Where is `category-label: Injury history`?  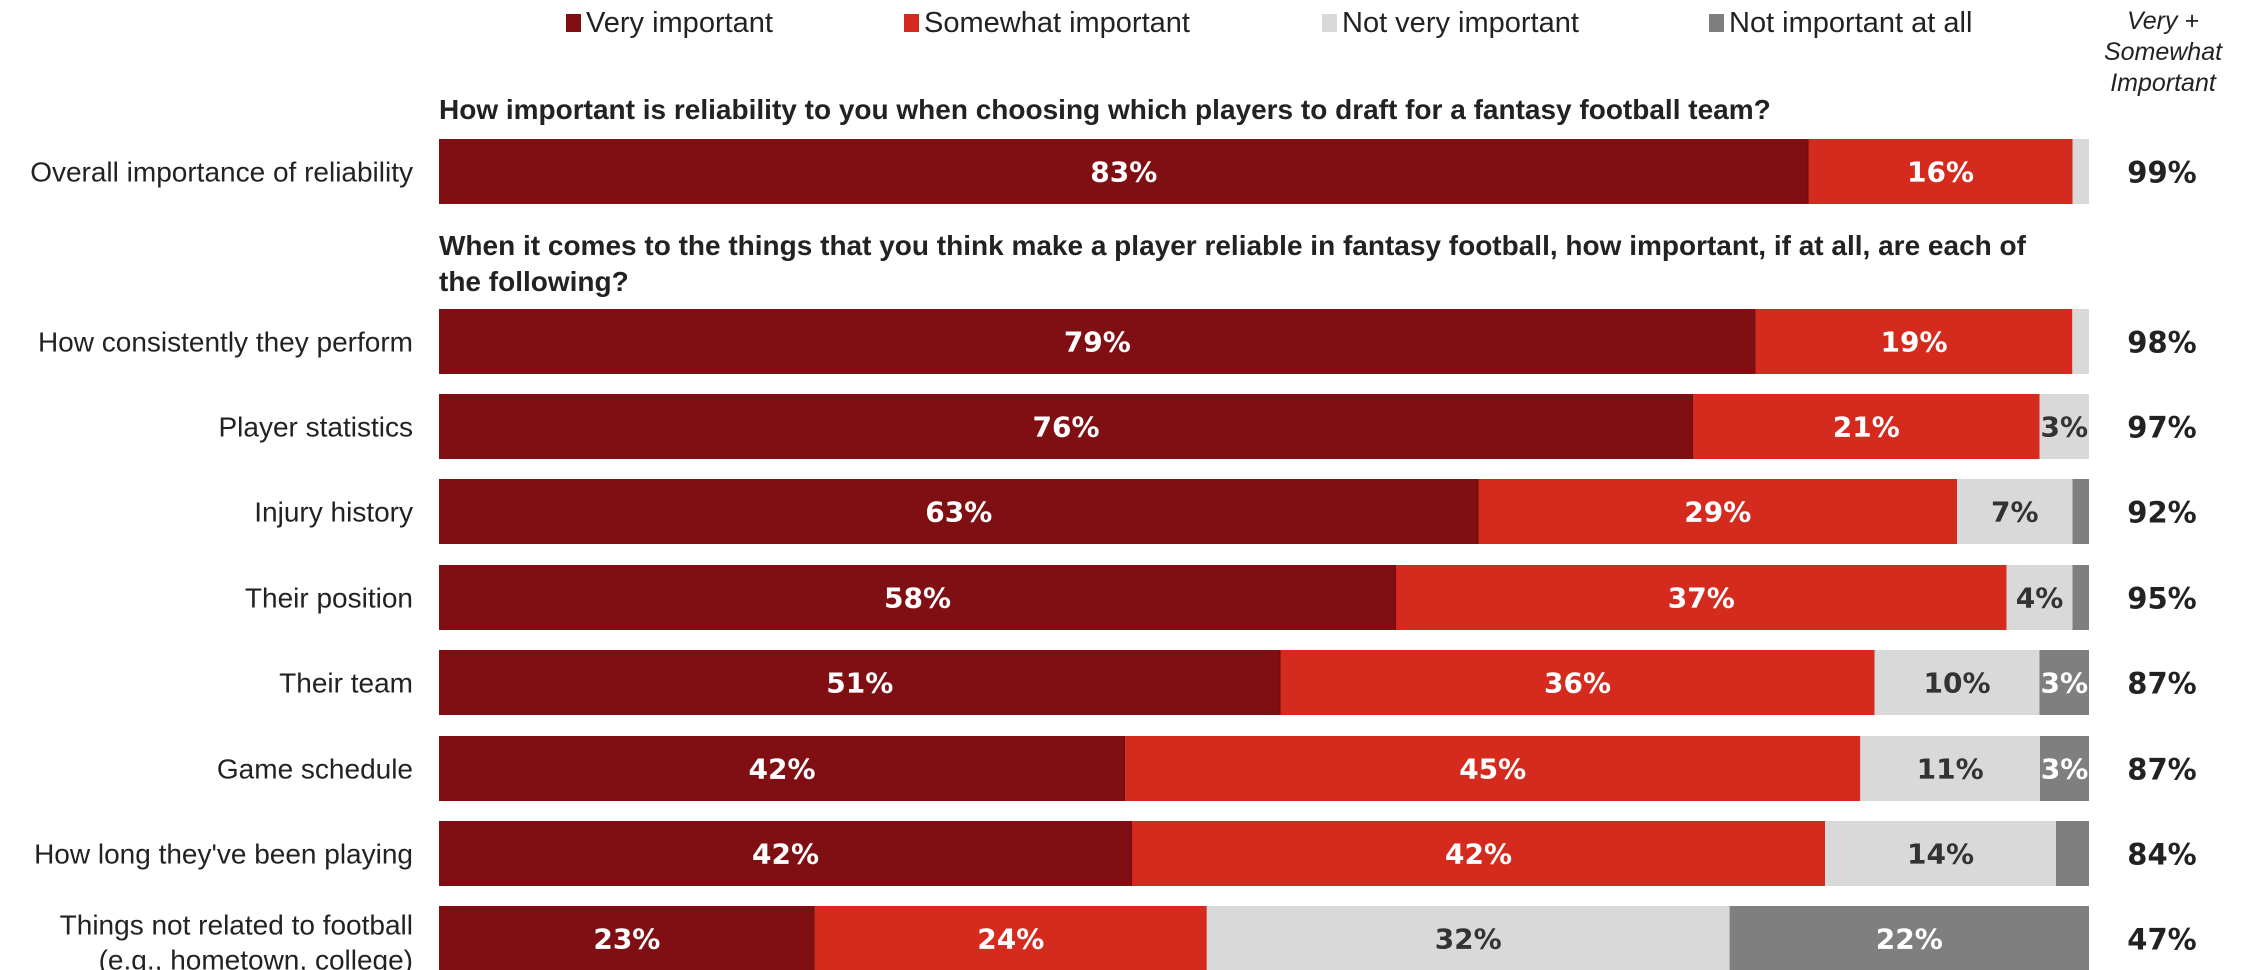
category-label: Injury history is located at coordinates (333, 512).